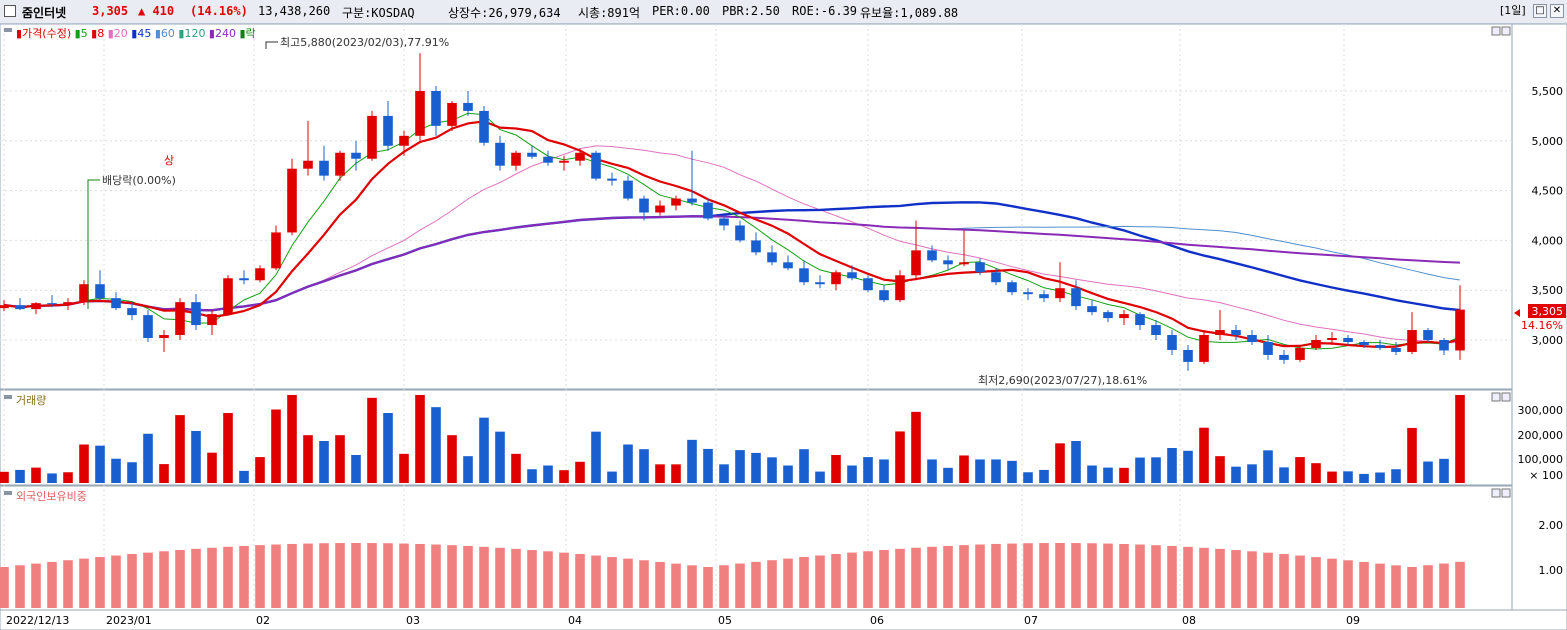  Describe the element at coordinates (1513, 10) in the screenshot. I see `period-button: [1일]` at that location.